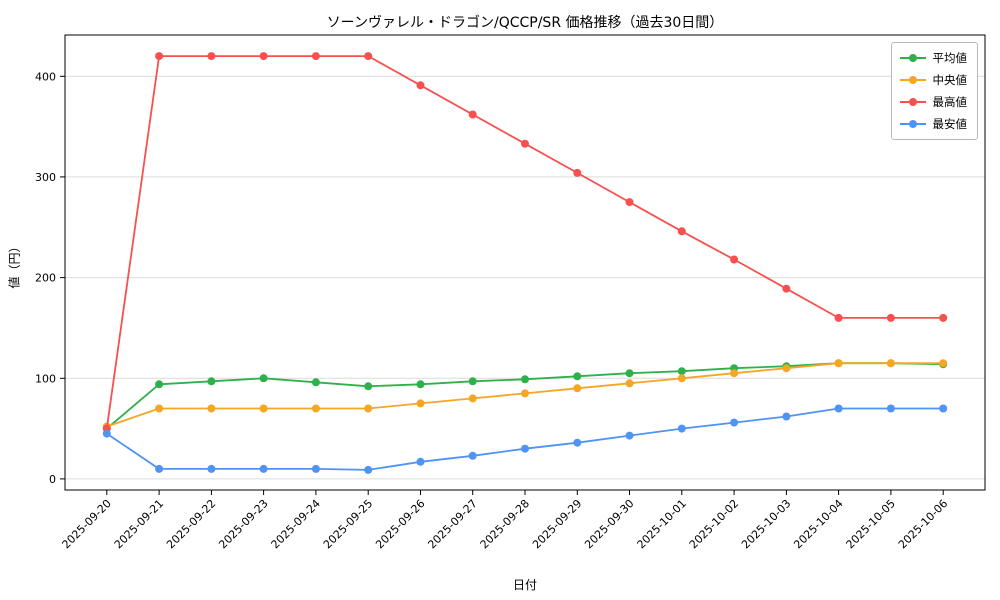 The width and height of the screenshot is (1000, 600). Describe the element at coordinates (243, 524) in the screenshot. I see `x-tick-label: 2025-09-23` at that location.